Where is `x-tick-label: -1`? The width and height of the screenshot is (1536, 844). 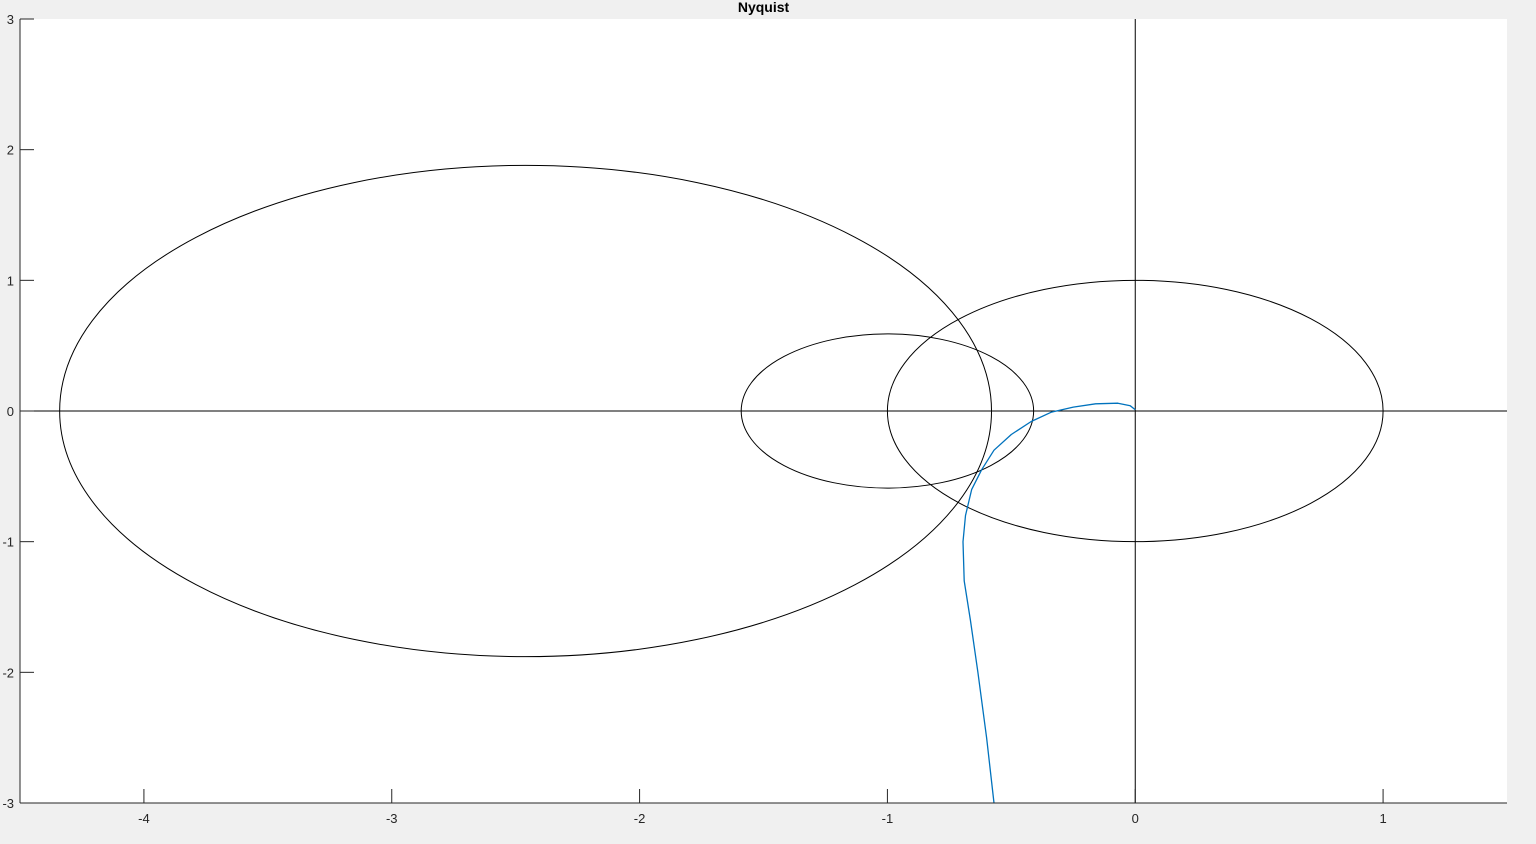 x-tick-label: -1 is located at coordinates (888, 818).